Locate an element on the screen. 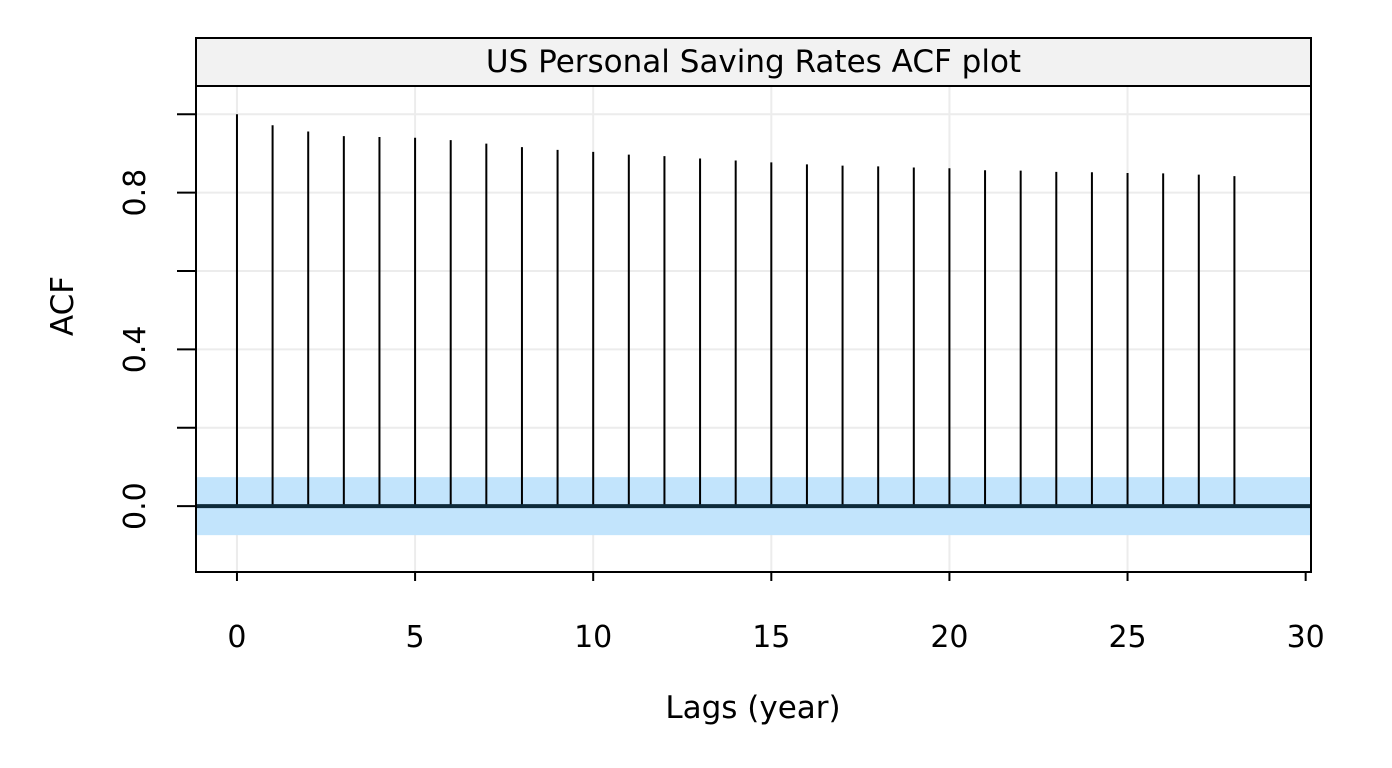 This screenshot has width=1392, height=768. x-tick-label-15: 15 is located at coordinates (771, 637).